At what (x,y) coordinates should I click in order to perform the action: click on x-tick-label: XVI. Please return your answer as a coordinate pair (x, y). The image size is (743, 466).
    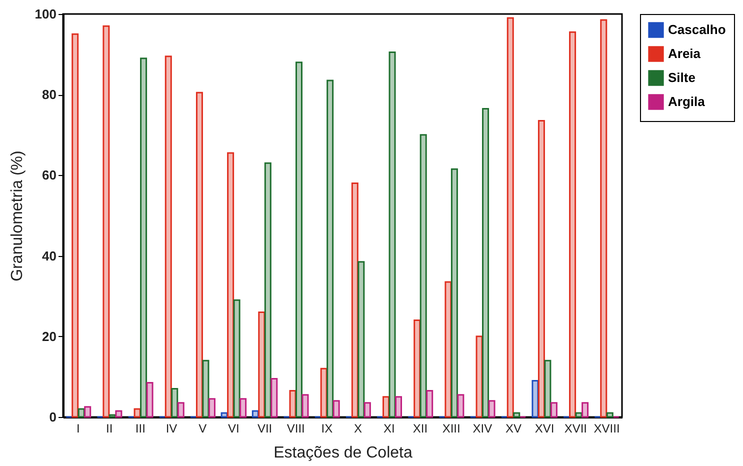
    Looking at the image, I should click on (544, 429).